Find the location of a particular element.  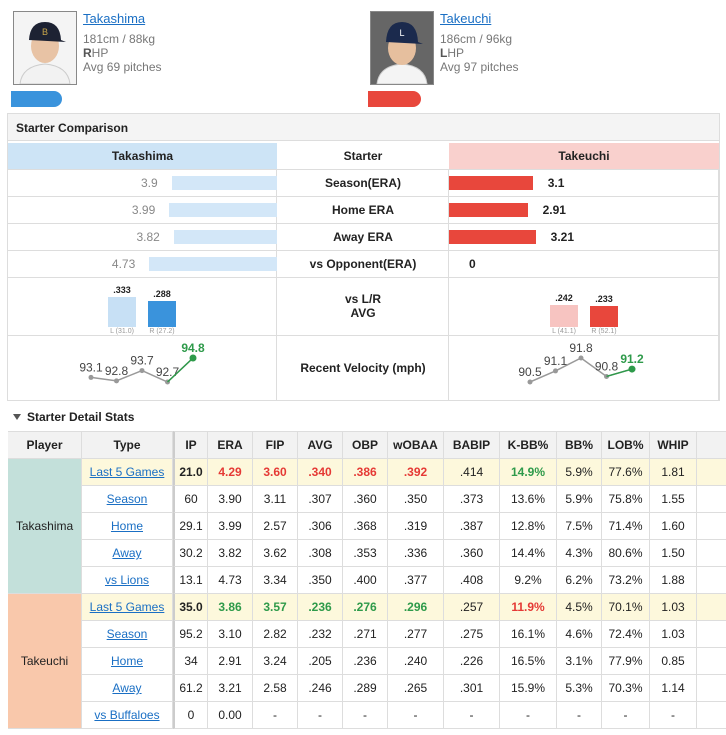

table-cell: 13.6% is located at coordinates (528, 499).